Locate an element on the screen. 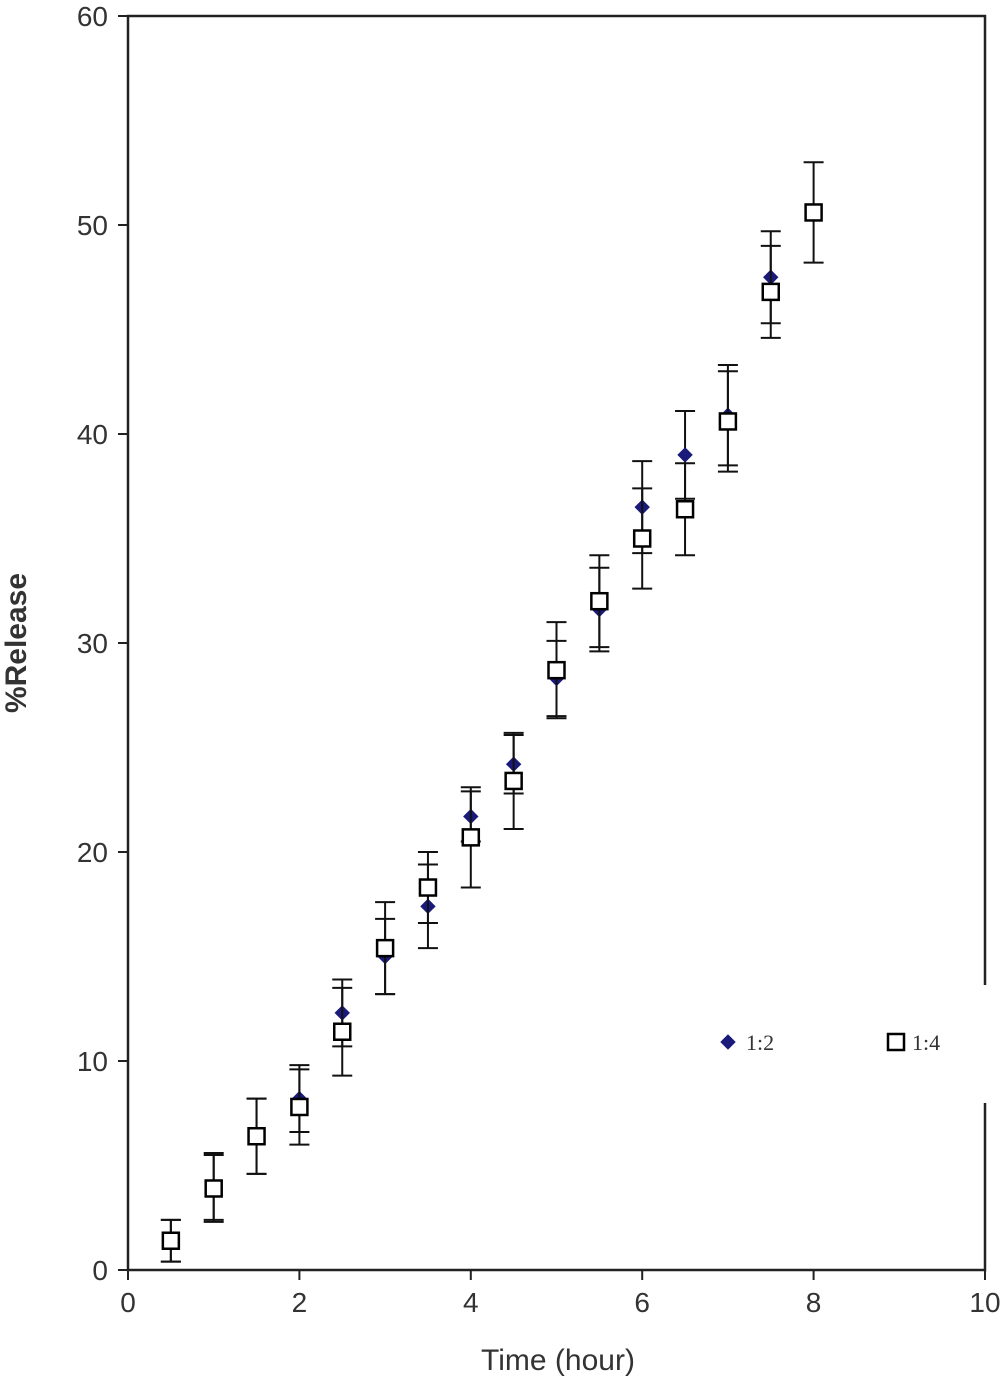 The width and height of the screenshot is (1000, 1378). y-tick-label: 0 is located at coordinates (100, 1270).